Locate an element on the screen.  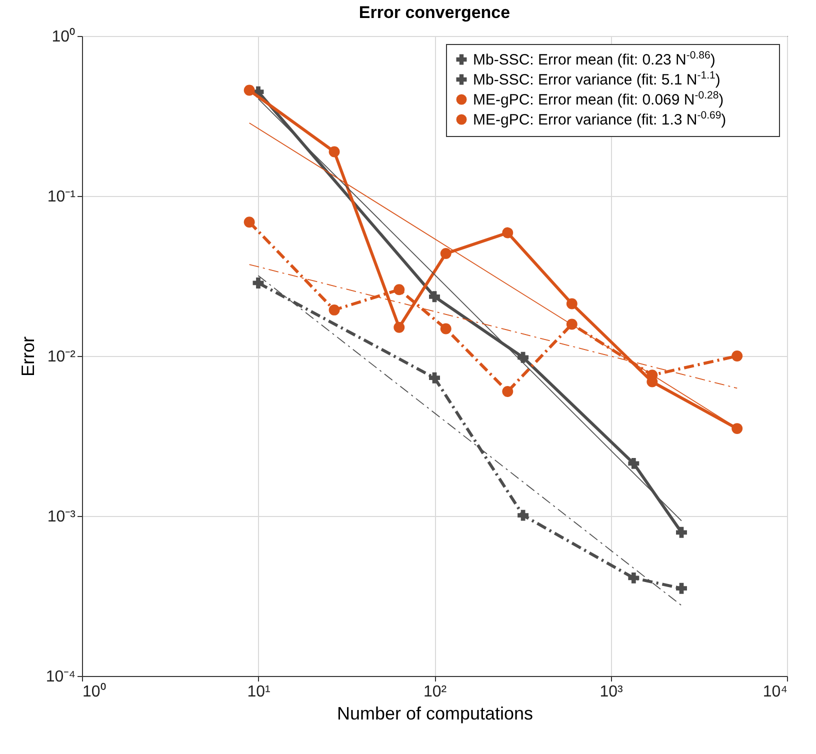
x-tick-label: 10³ is located at coordinates (612, 692).